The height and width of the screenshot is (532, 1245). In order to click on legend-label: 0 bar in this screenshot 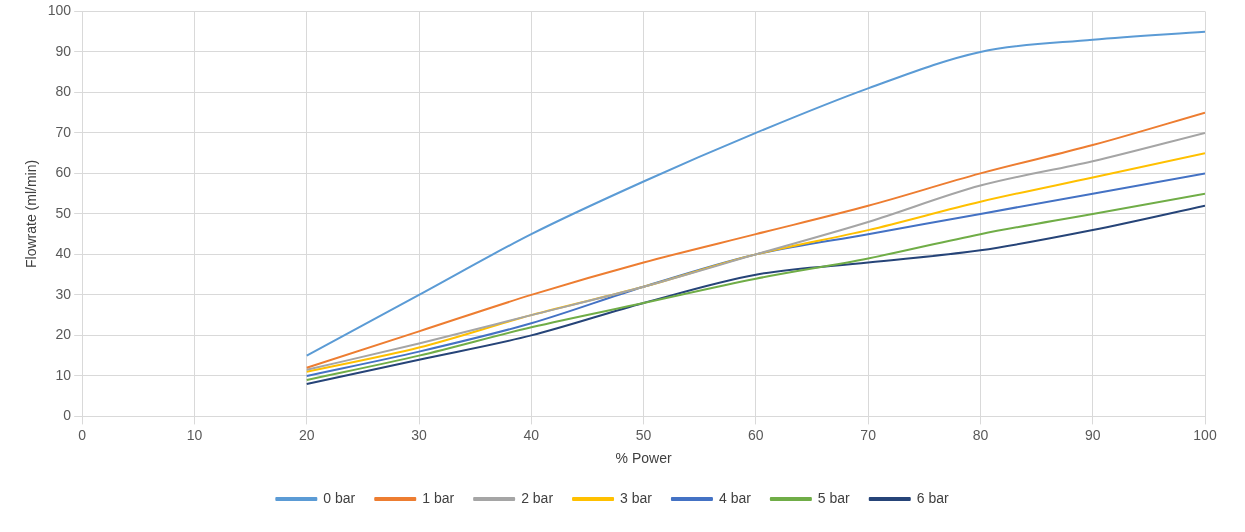, I will do `click(339, 497)`.